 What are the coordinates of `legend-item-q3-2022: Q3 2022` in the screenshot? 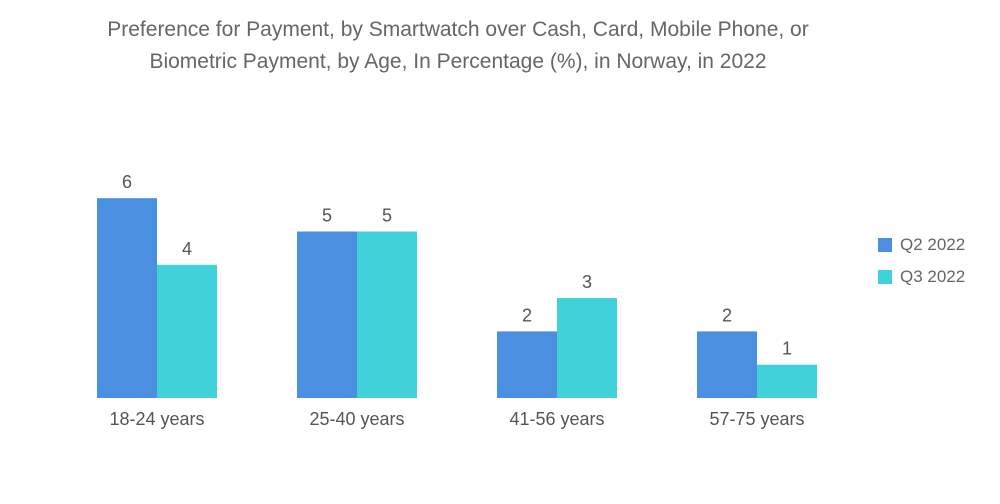 It's located at (921, 277).